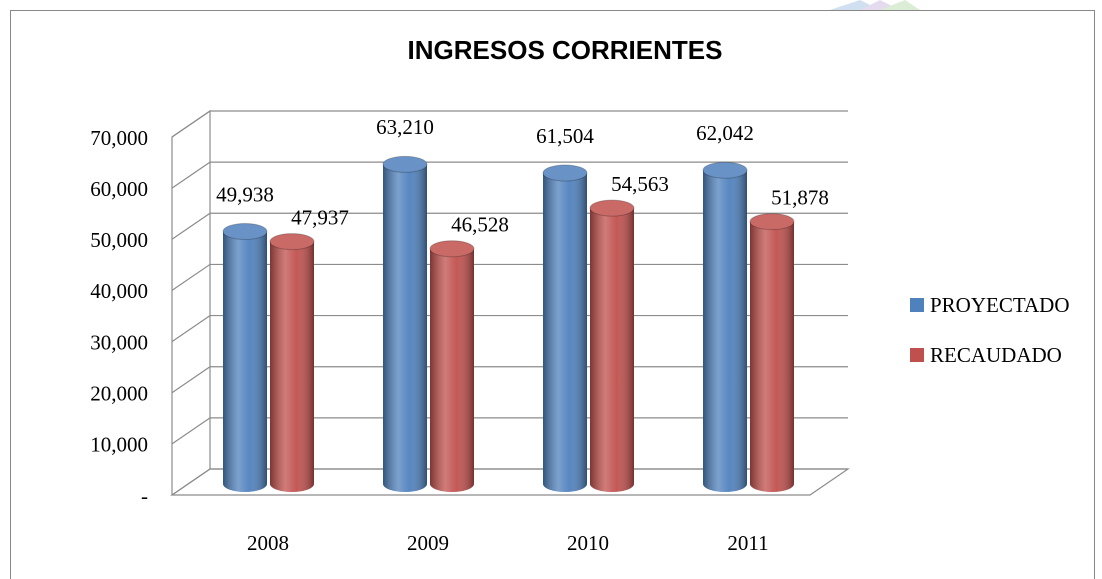  What do you see at coordinates (725, 133) in the screenshot?
I see `data-label: 62,042` at bounding box center [725, 133].